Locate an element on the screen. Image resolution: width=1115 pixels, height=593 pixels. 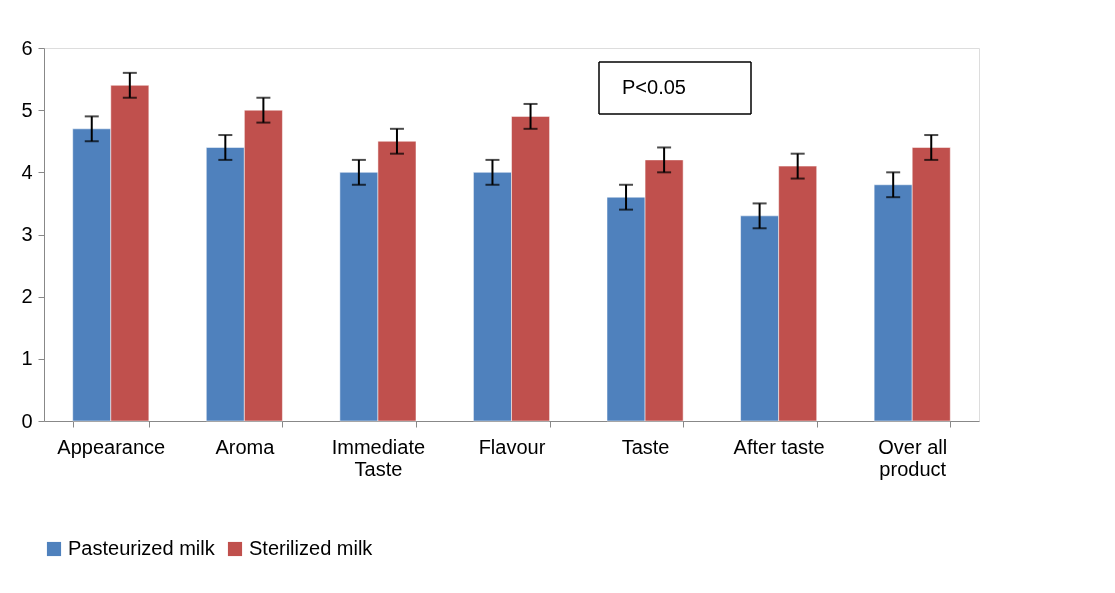
y-tick-label: 6 is located at coordinates (27, 47).